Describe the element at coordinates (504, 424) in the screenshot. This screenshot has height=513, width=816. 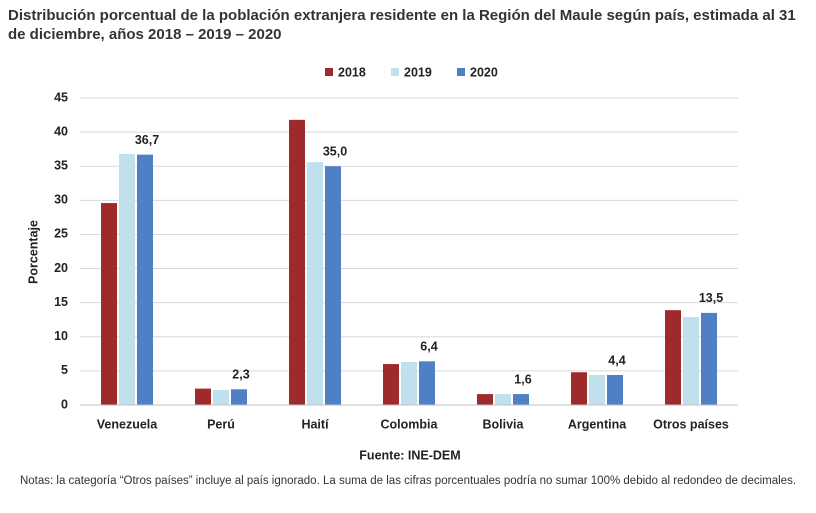
I see `x-tick-label: Bolivia` at that location.